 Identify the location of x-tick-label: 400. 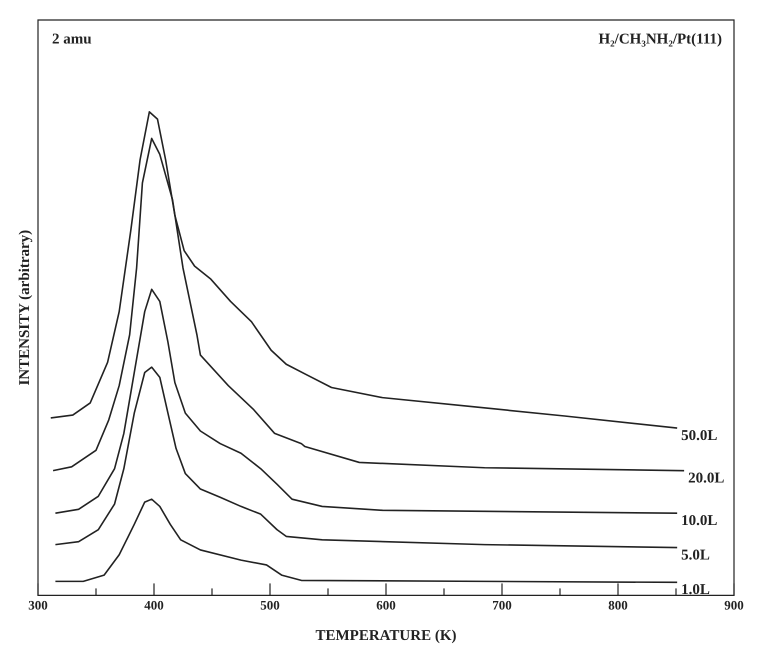
(154, 605).